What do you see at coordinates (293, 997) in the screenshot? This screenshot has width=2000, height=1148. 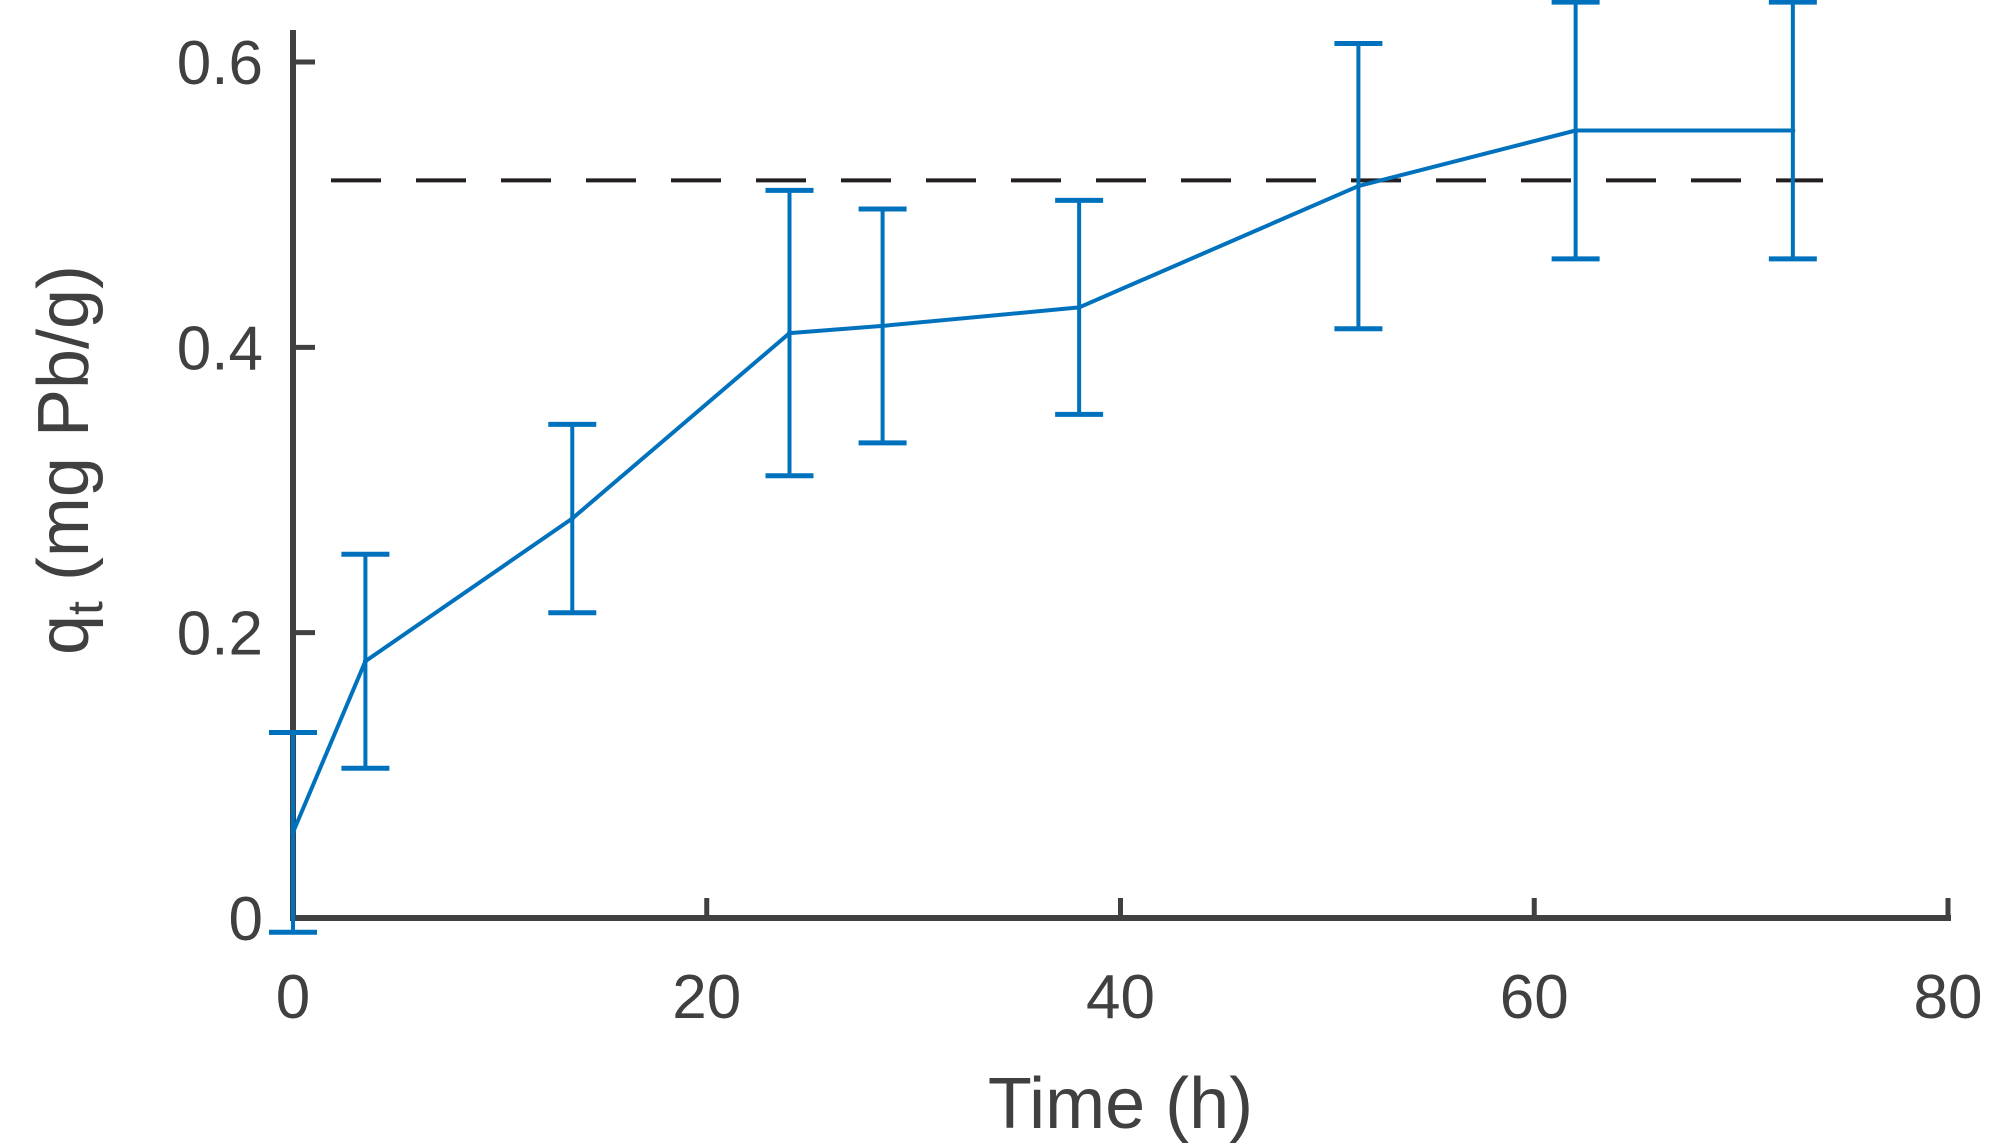 I see `x-tick-label: 0` at bounding box center [293, 997].